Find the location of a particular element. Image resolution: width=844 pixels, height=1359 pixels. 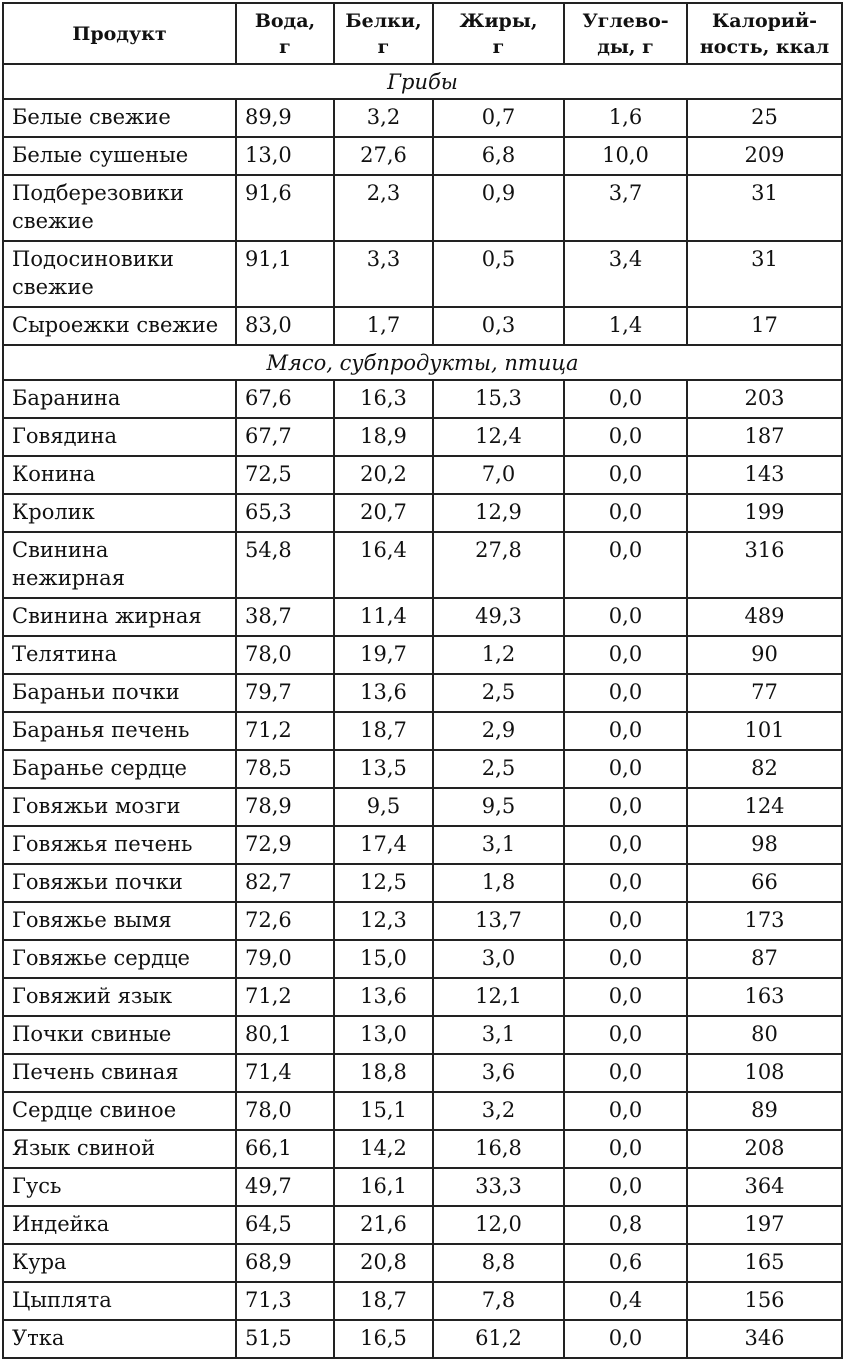

calories-cell: 143 is located at coordinates (764, 475).